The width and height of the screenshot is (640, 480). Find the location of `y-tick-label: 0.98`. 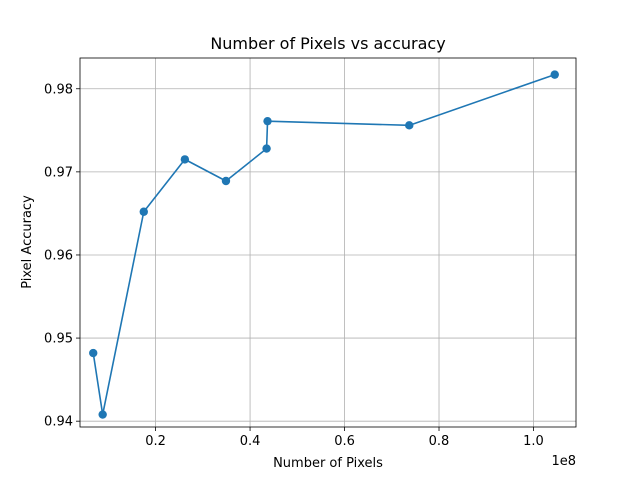

y-tick-label: 0.98 is located at coordinates (58, 89).